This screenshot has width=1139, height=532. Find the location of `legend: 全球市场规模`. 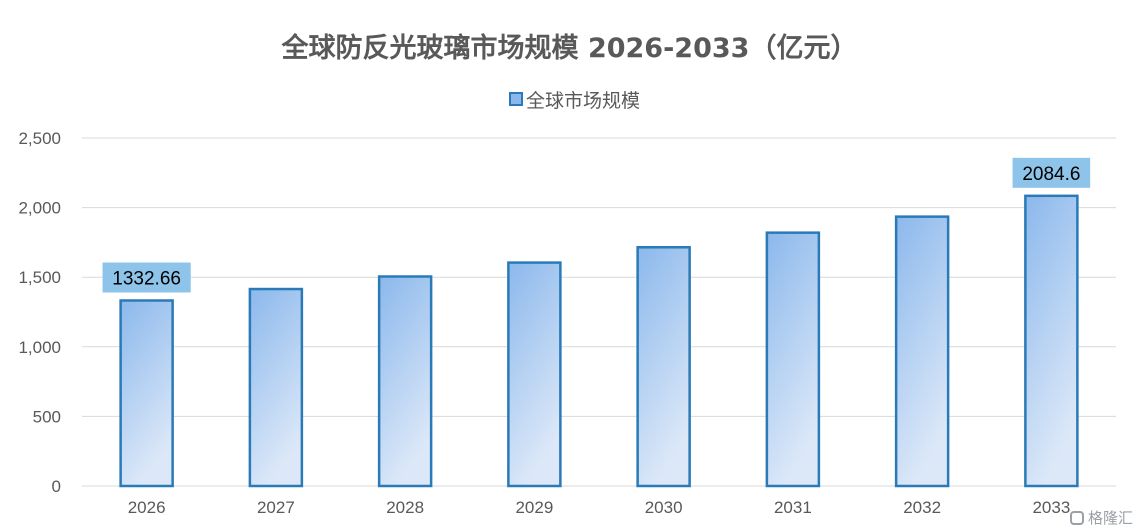

legend: 全球市场规模 is located at coordinates (574, 99).